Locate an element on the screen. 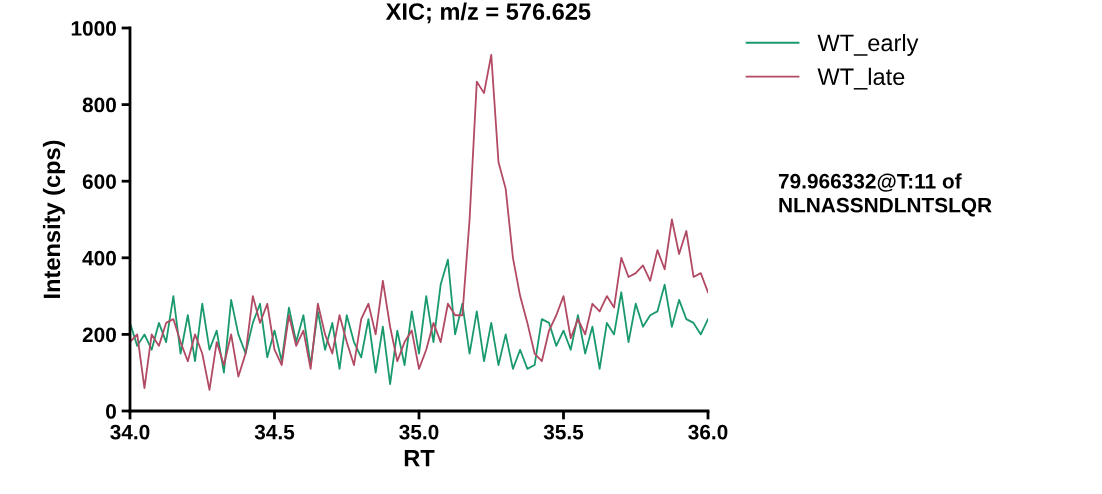  x-tick-label: 35.5 is located at coordinates (563, 432).